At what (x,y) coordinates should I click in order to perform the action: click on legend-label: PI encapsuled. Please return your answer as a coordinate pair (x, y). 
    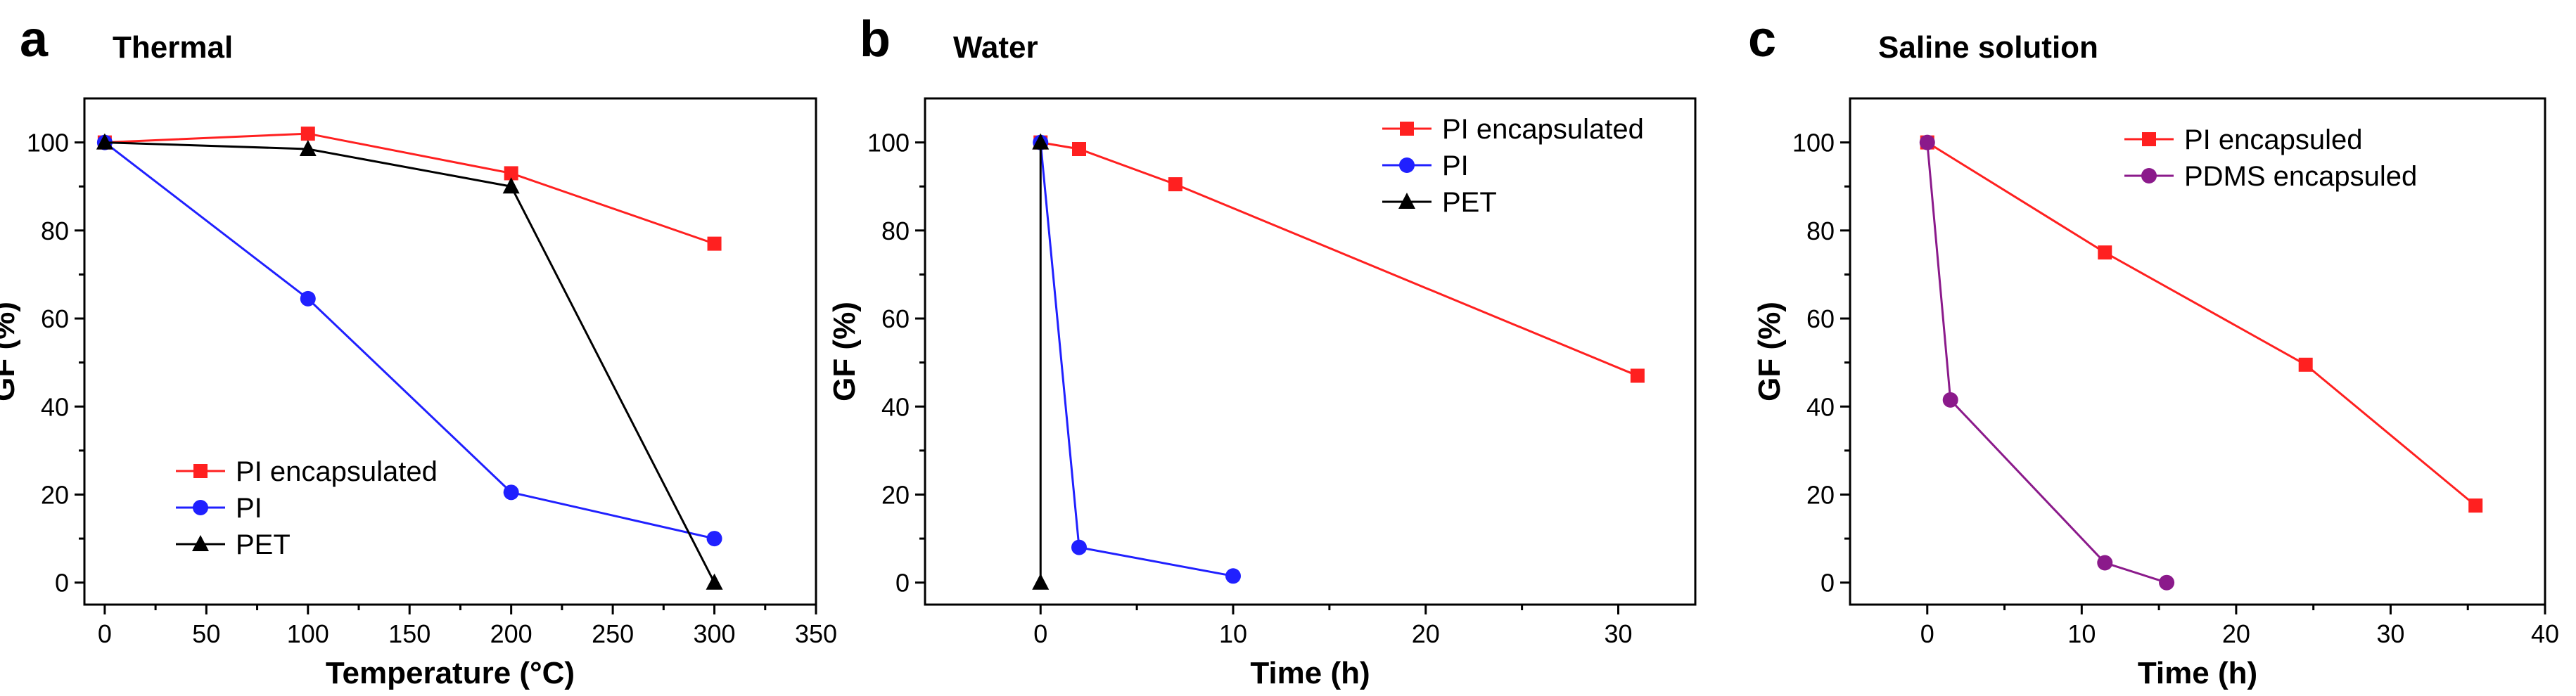
    Looking at the image, I should click on (2273, 139).